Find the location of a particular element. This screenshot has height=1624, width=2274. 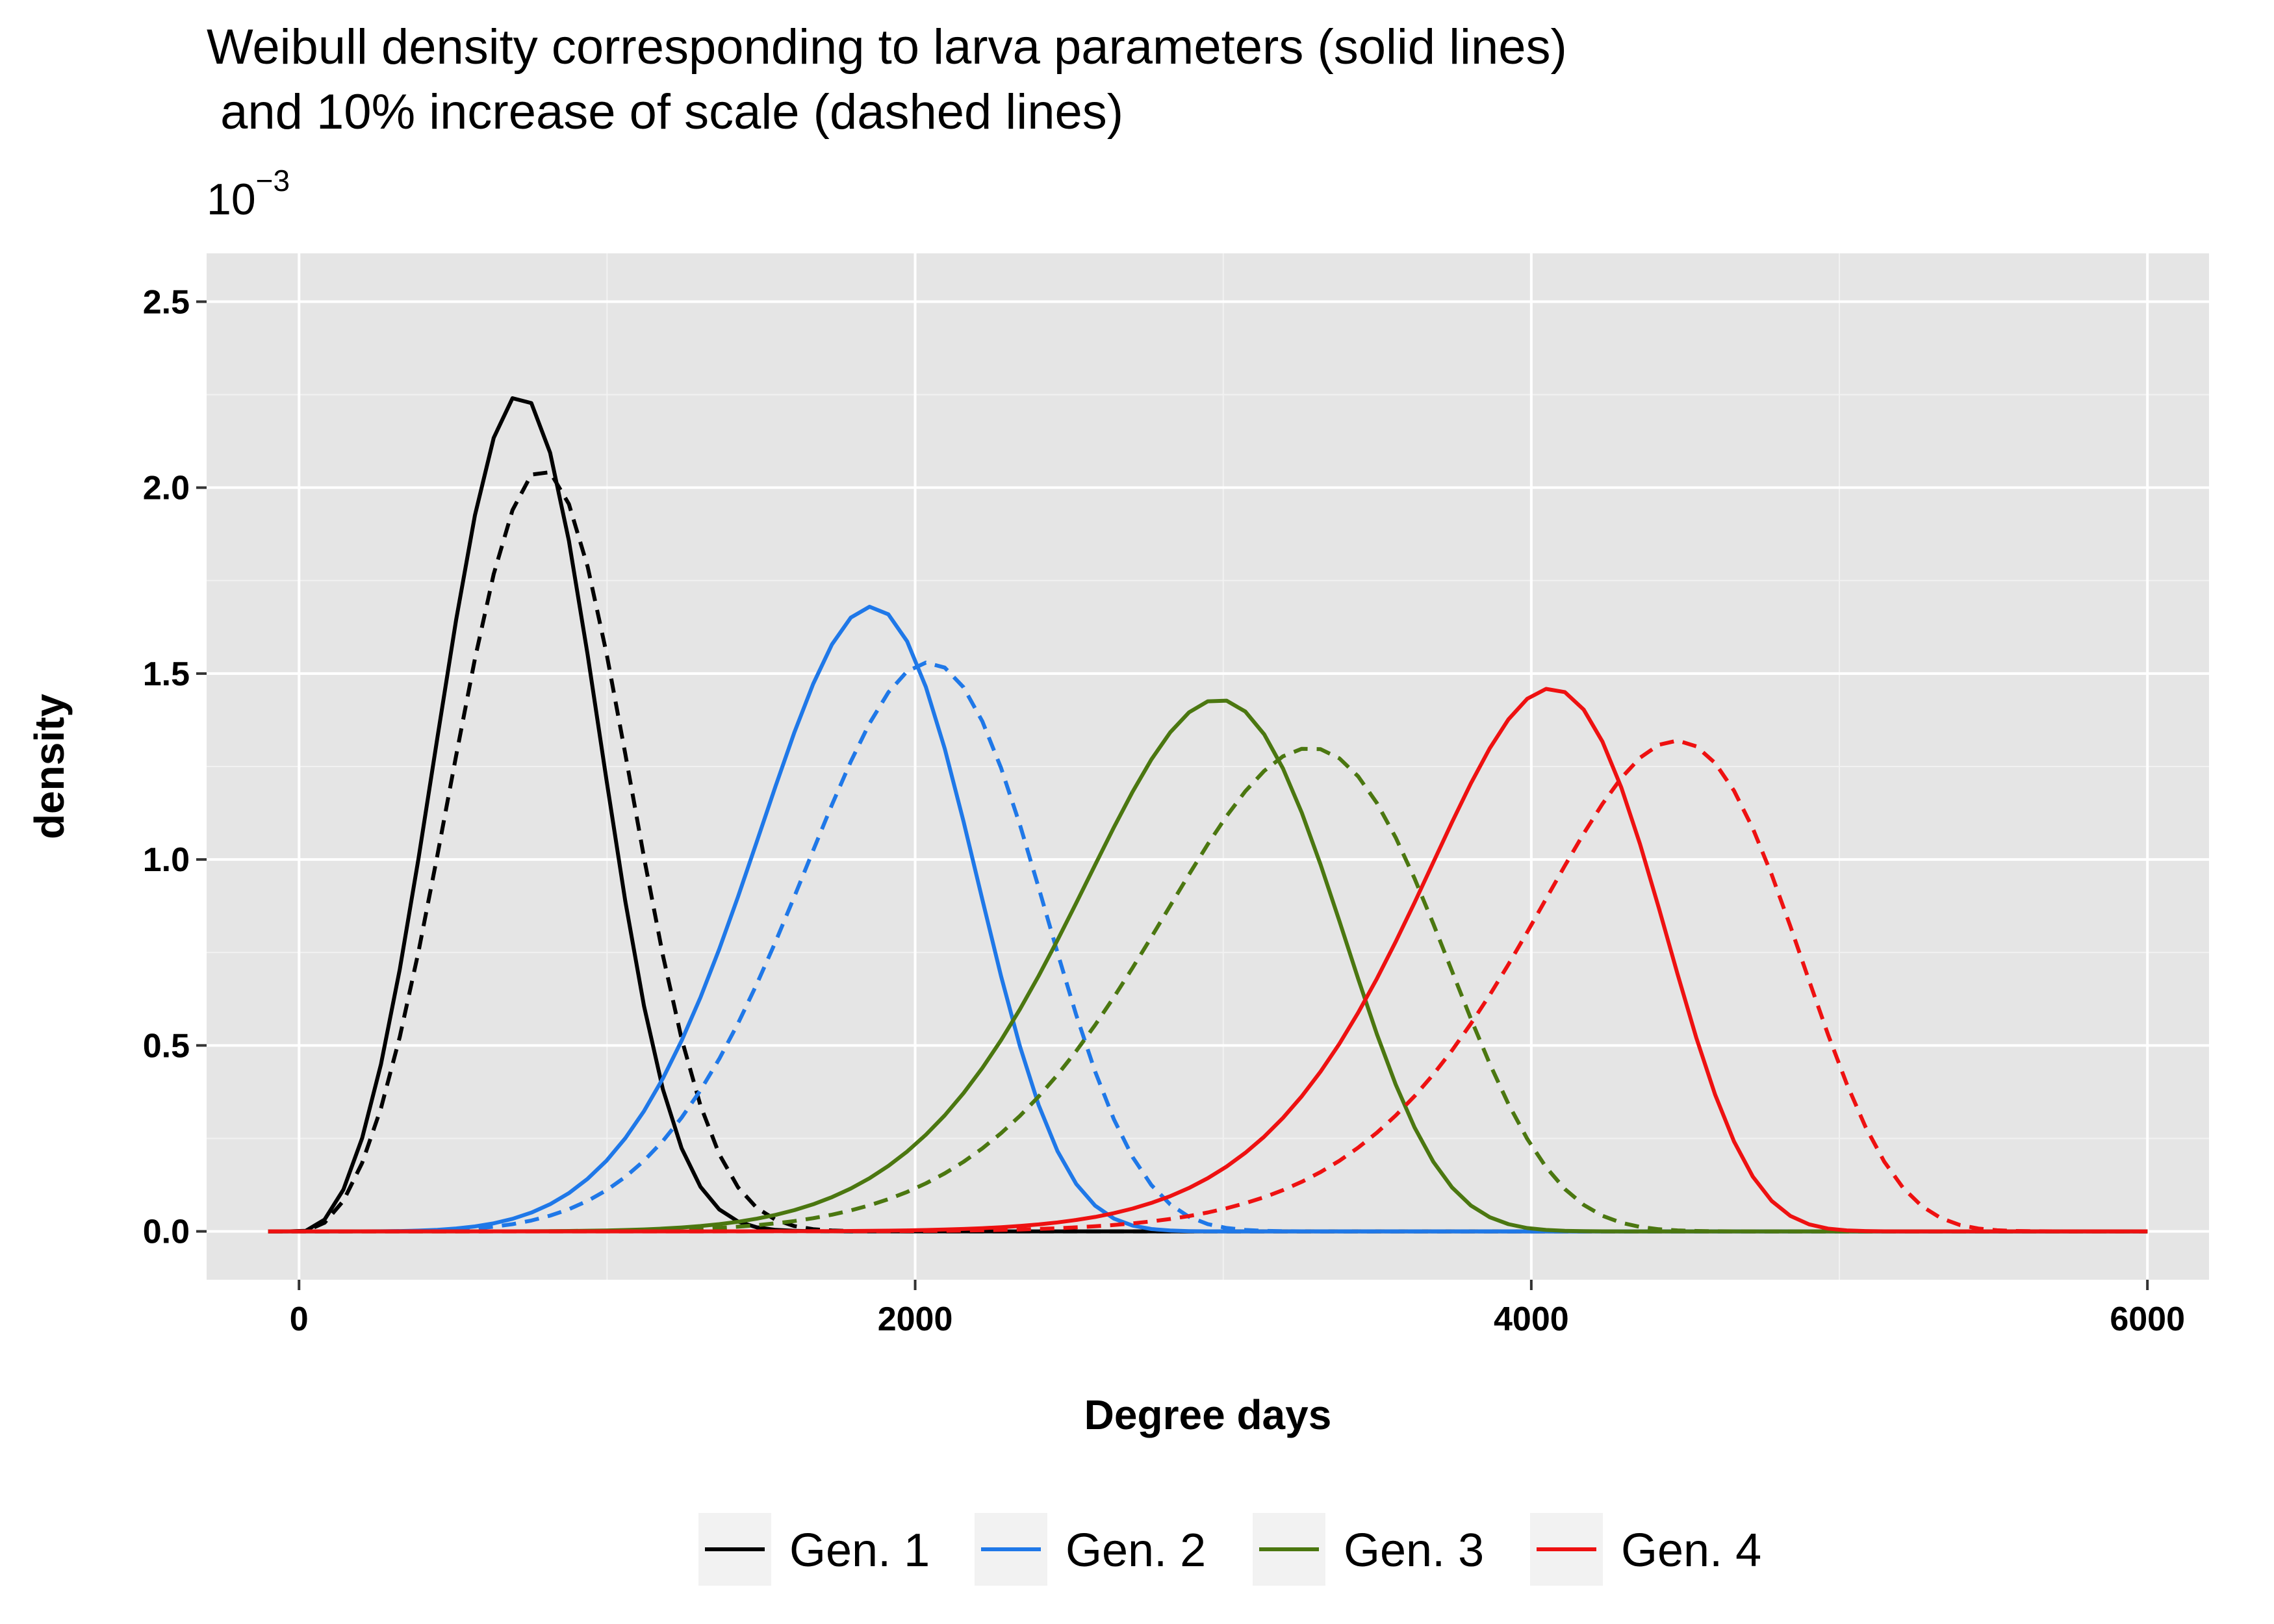

y-tick-label: 0.5 is located at coordinates (166, 1046).